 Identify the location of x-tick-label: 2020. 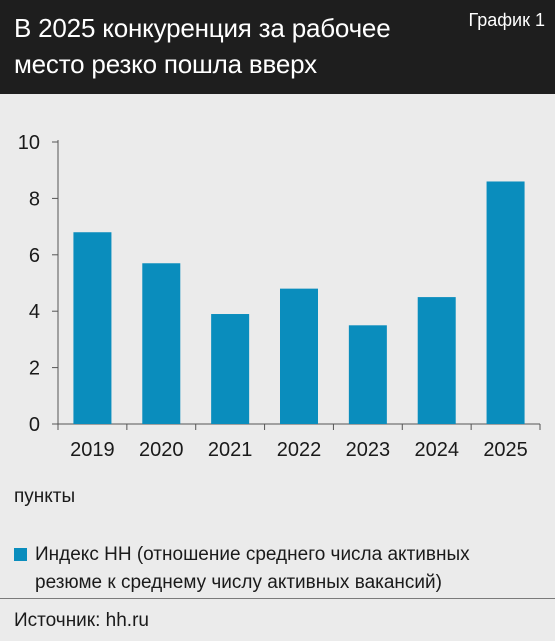
(161, 450).